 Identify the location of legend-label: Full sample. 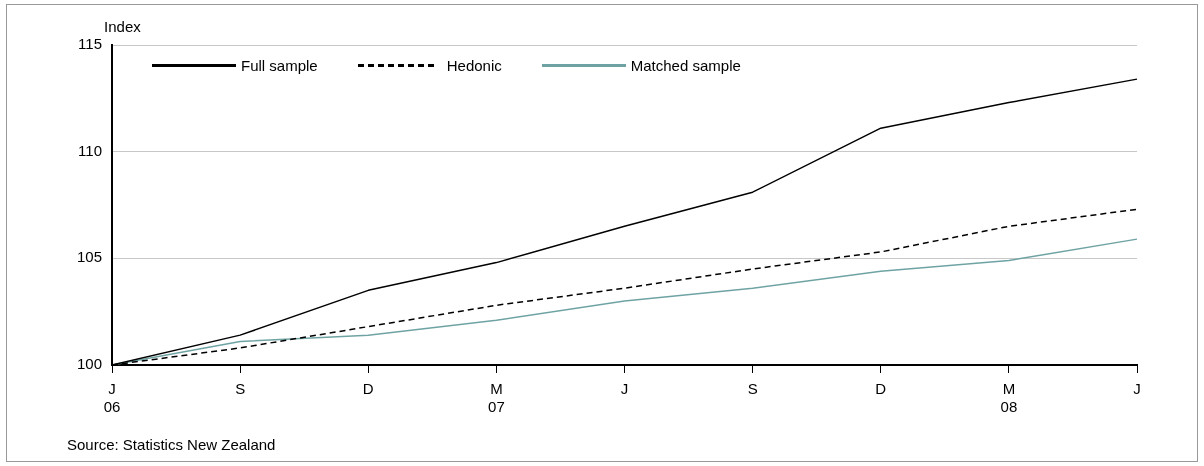
(279, 65).